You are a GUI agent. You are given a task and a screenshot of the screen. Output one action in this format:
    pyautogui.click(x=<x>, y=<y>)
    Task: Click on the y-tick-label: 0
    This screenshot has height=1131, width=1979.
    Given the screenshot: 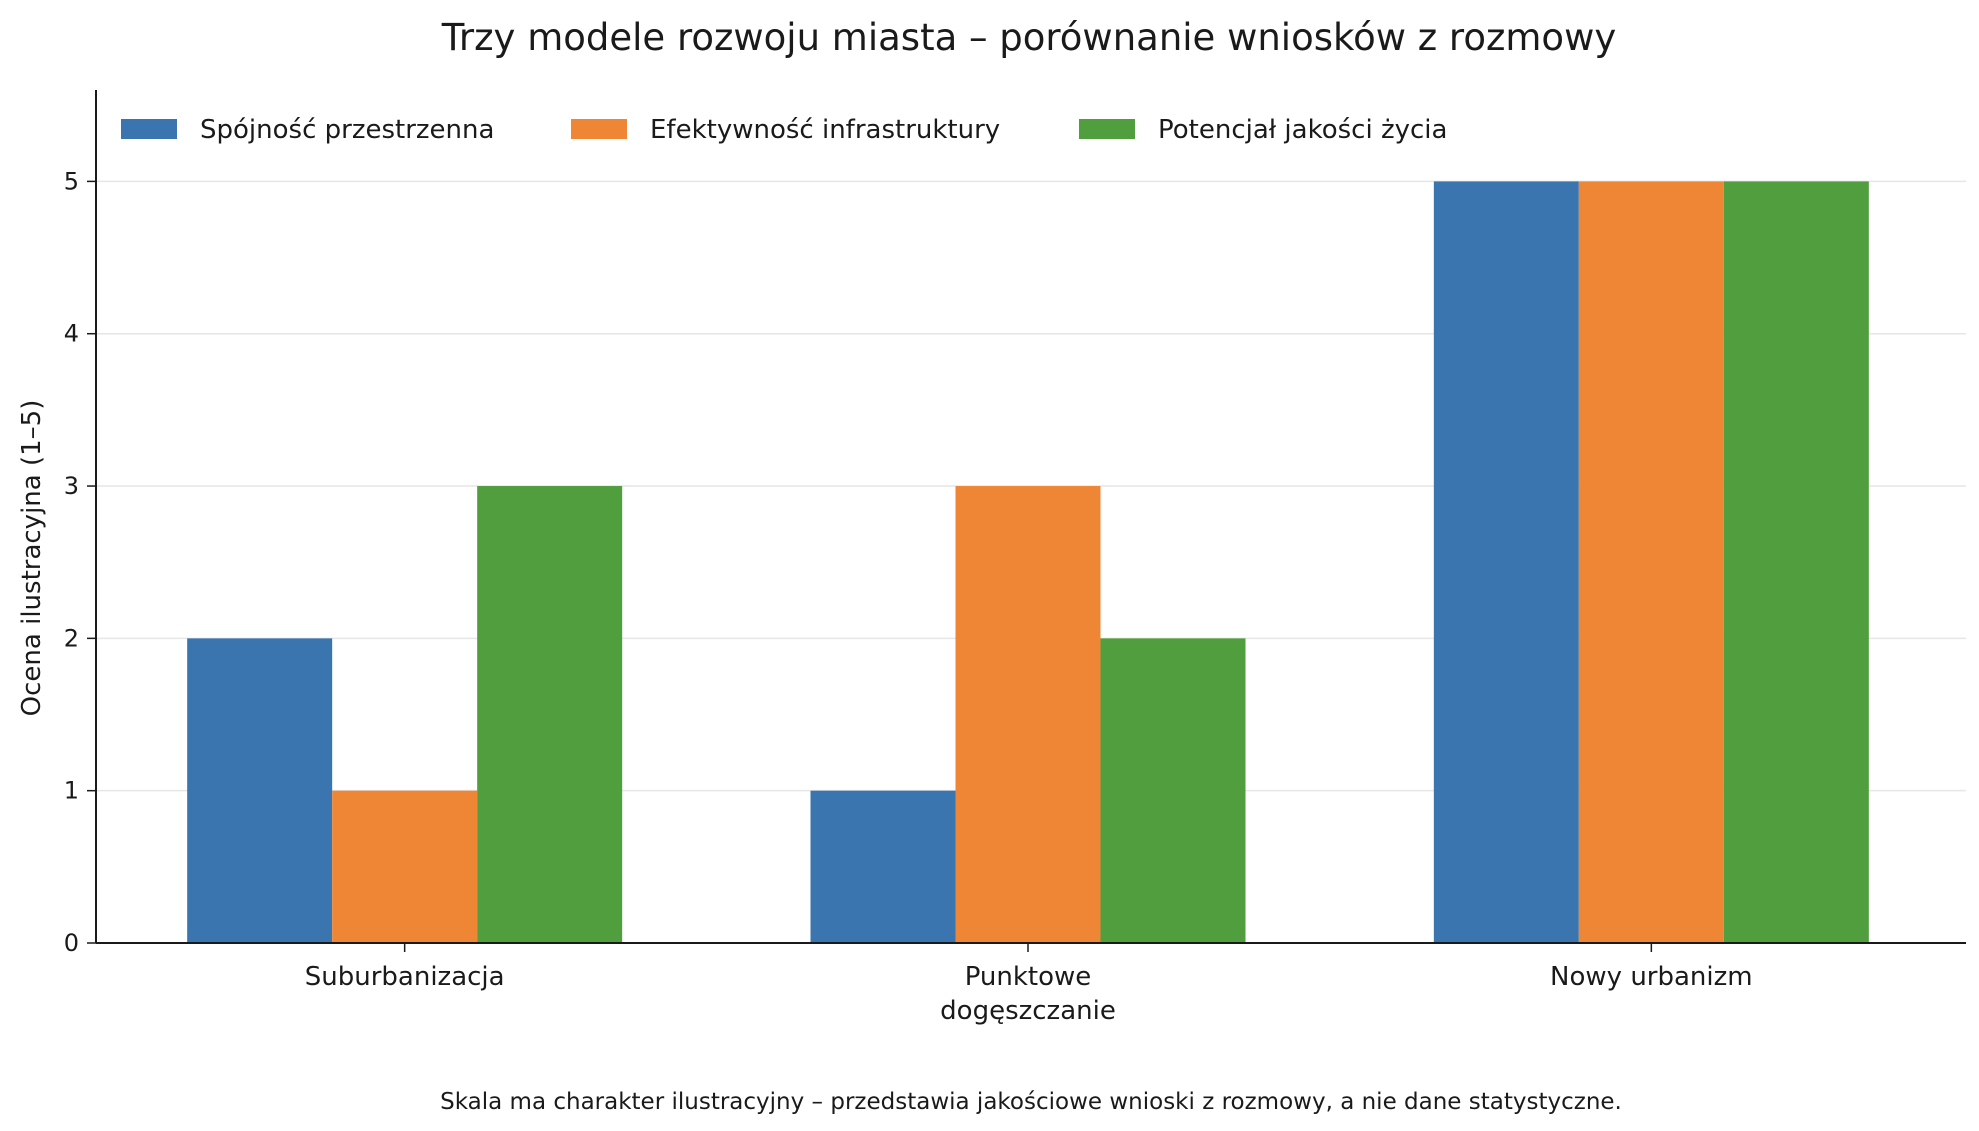 What is the action you would take?
    pyautogui.click(x=71, y=943)
    